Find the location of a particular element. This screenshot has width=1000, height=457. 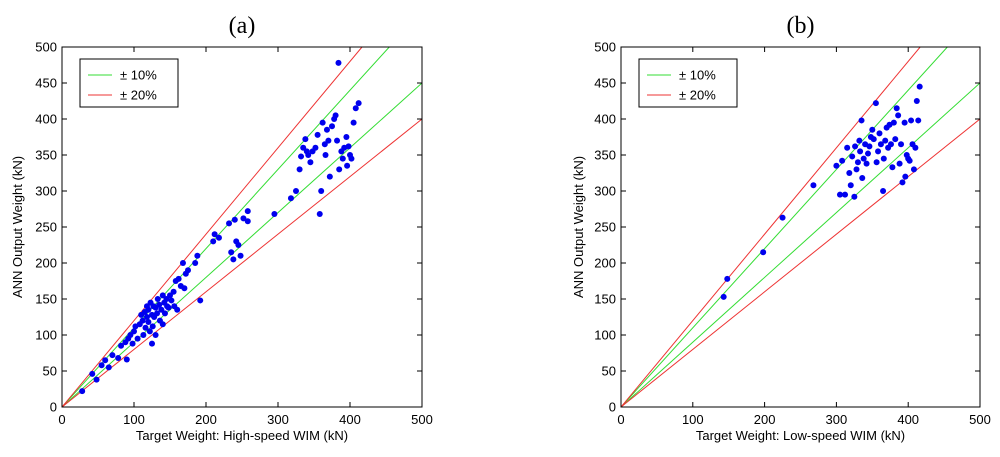

y-tick-label: 250 is located at coordinates (46, 227).